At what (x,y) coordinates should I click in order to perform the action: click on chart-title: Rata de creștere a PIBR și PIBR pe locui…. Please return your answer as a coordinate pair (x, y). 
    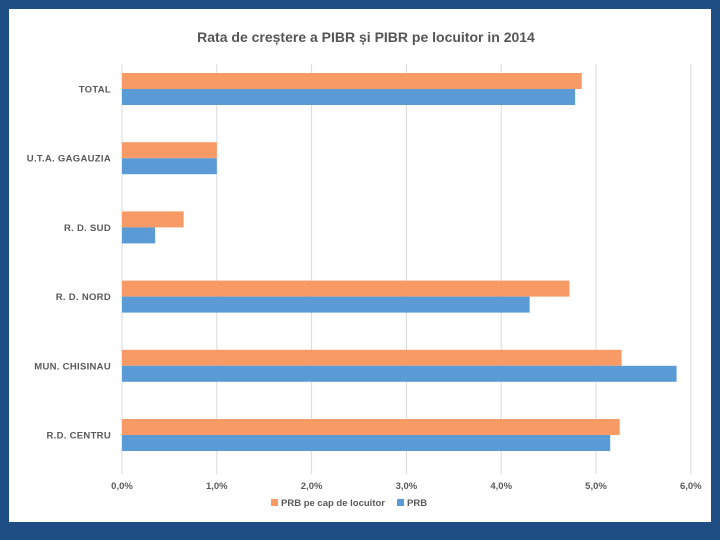
    Looking at the image, I should click on (366, 37).